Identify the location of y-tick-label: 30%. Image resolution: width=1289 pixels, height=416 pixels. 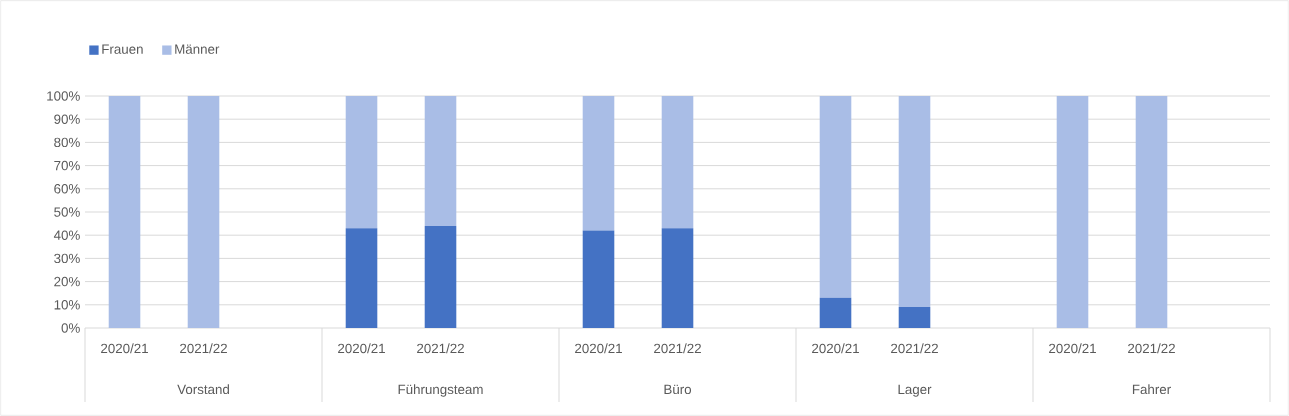
(67, 258).